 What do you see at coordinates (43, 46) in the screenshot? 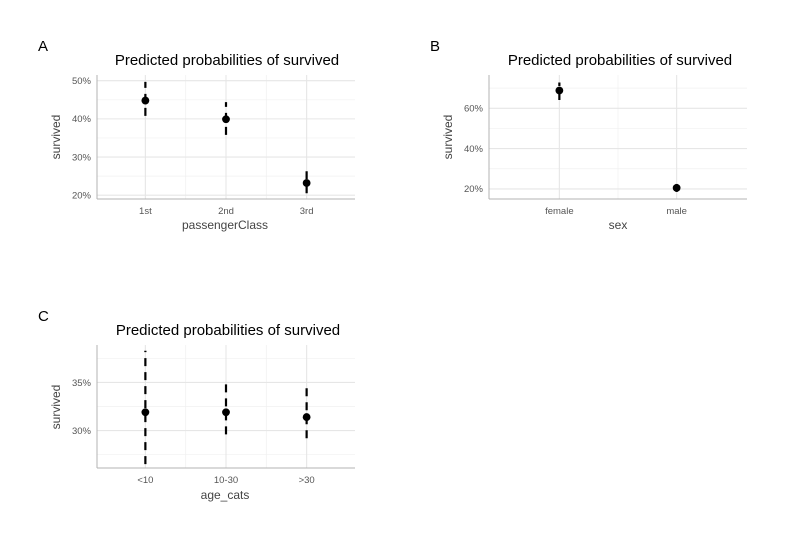
I see `panel-tag: A` at bounding box center [43, 46].